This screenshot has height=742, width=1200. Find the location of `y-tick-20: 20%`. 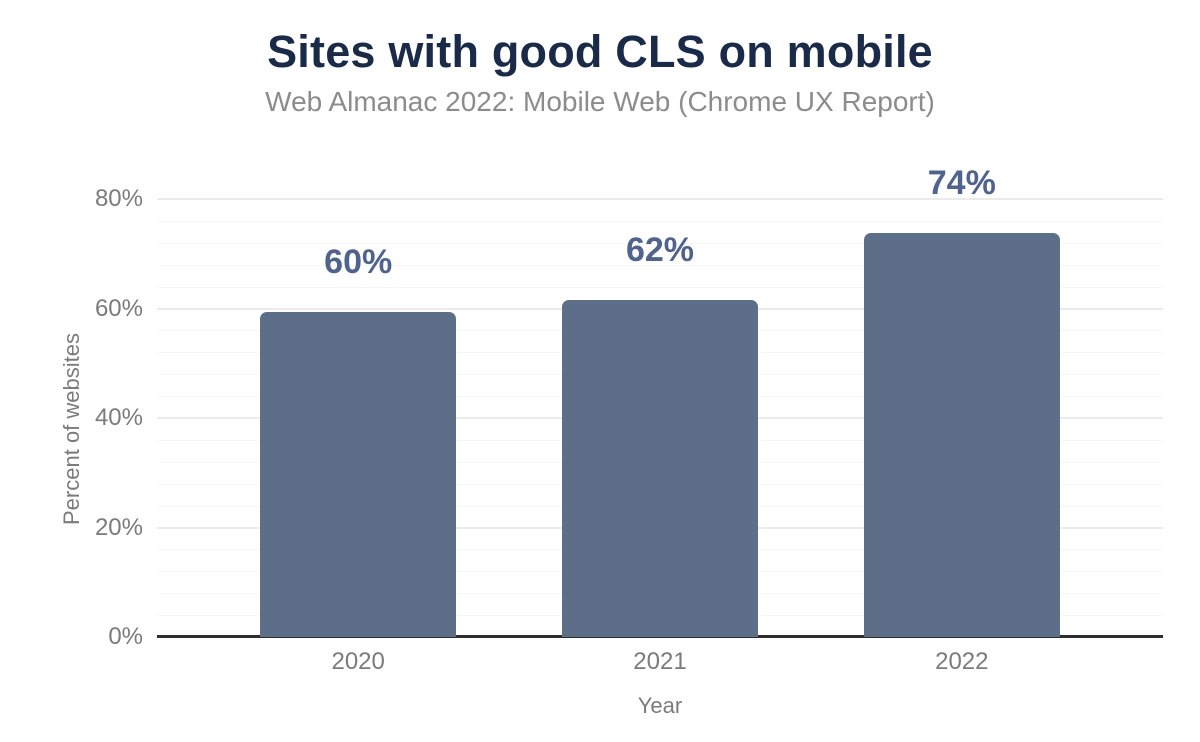

y-tick-20: 20% is located at coordinates (118, 527).